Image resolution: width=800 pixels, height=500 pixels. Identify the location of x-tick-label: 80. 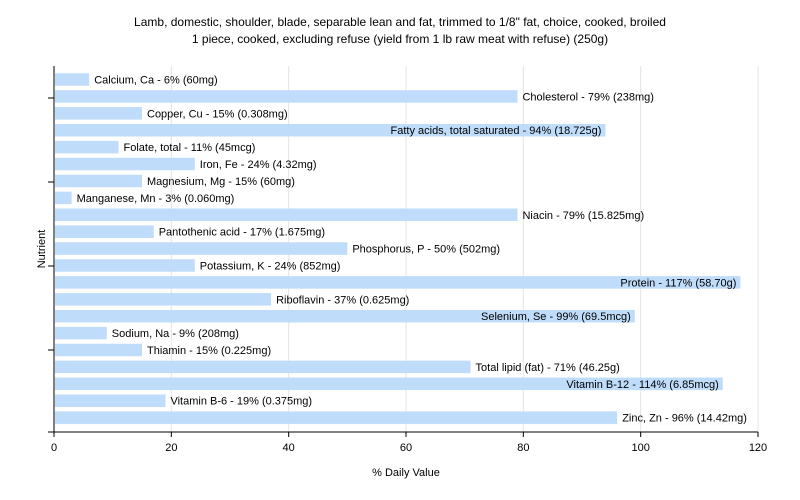
(523, 448).